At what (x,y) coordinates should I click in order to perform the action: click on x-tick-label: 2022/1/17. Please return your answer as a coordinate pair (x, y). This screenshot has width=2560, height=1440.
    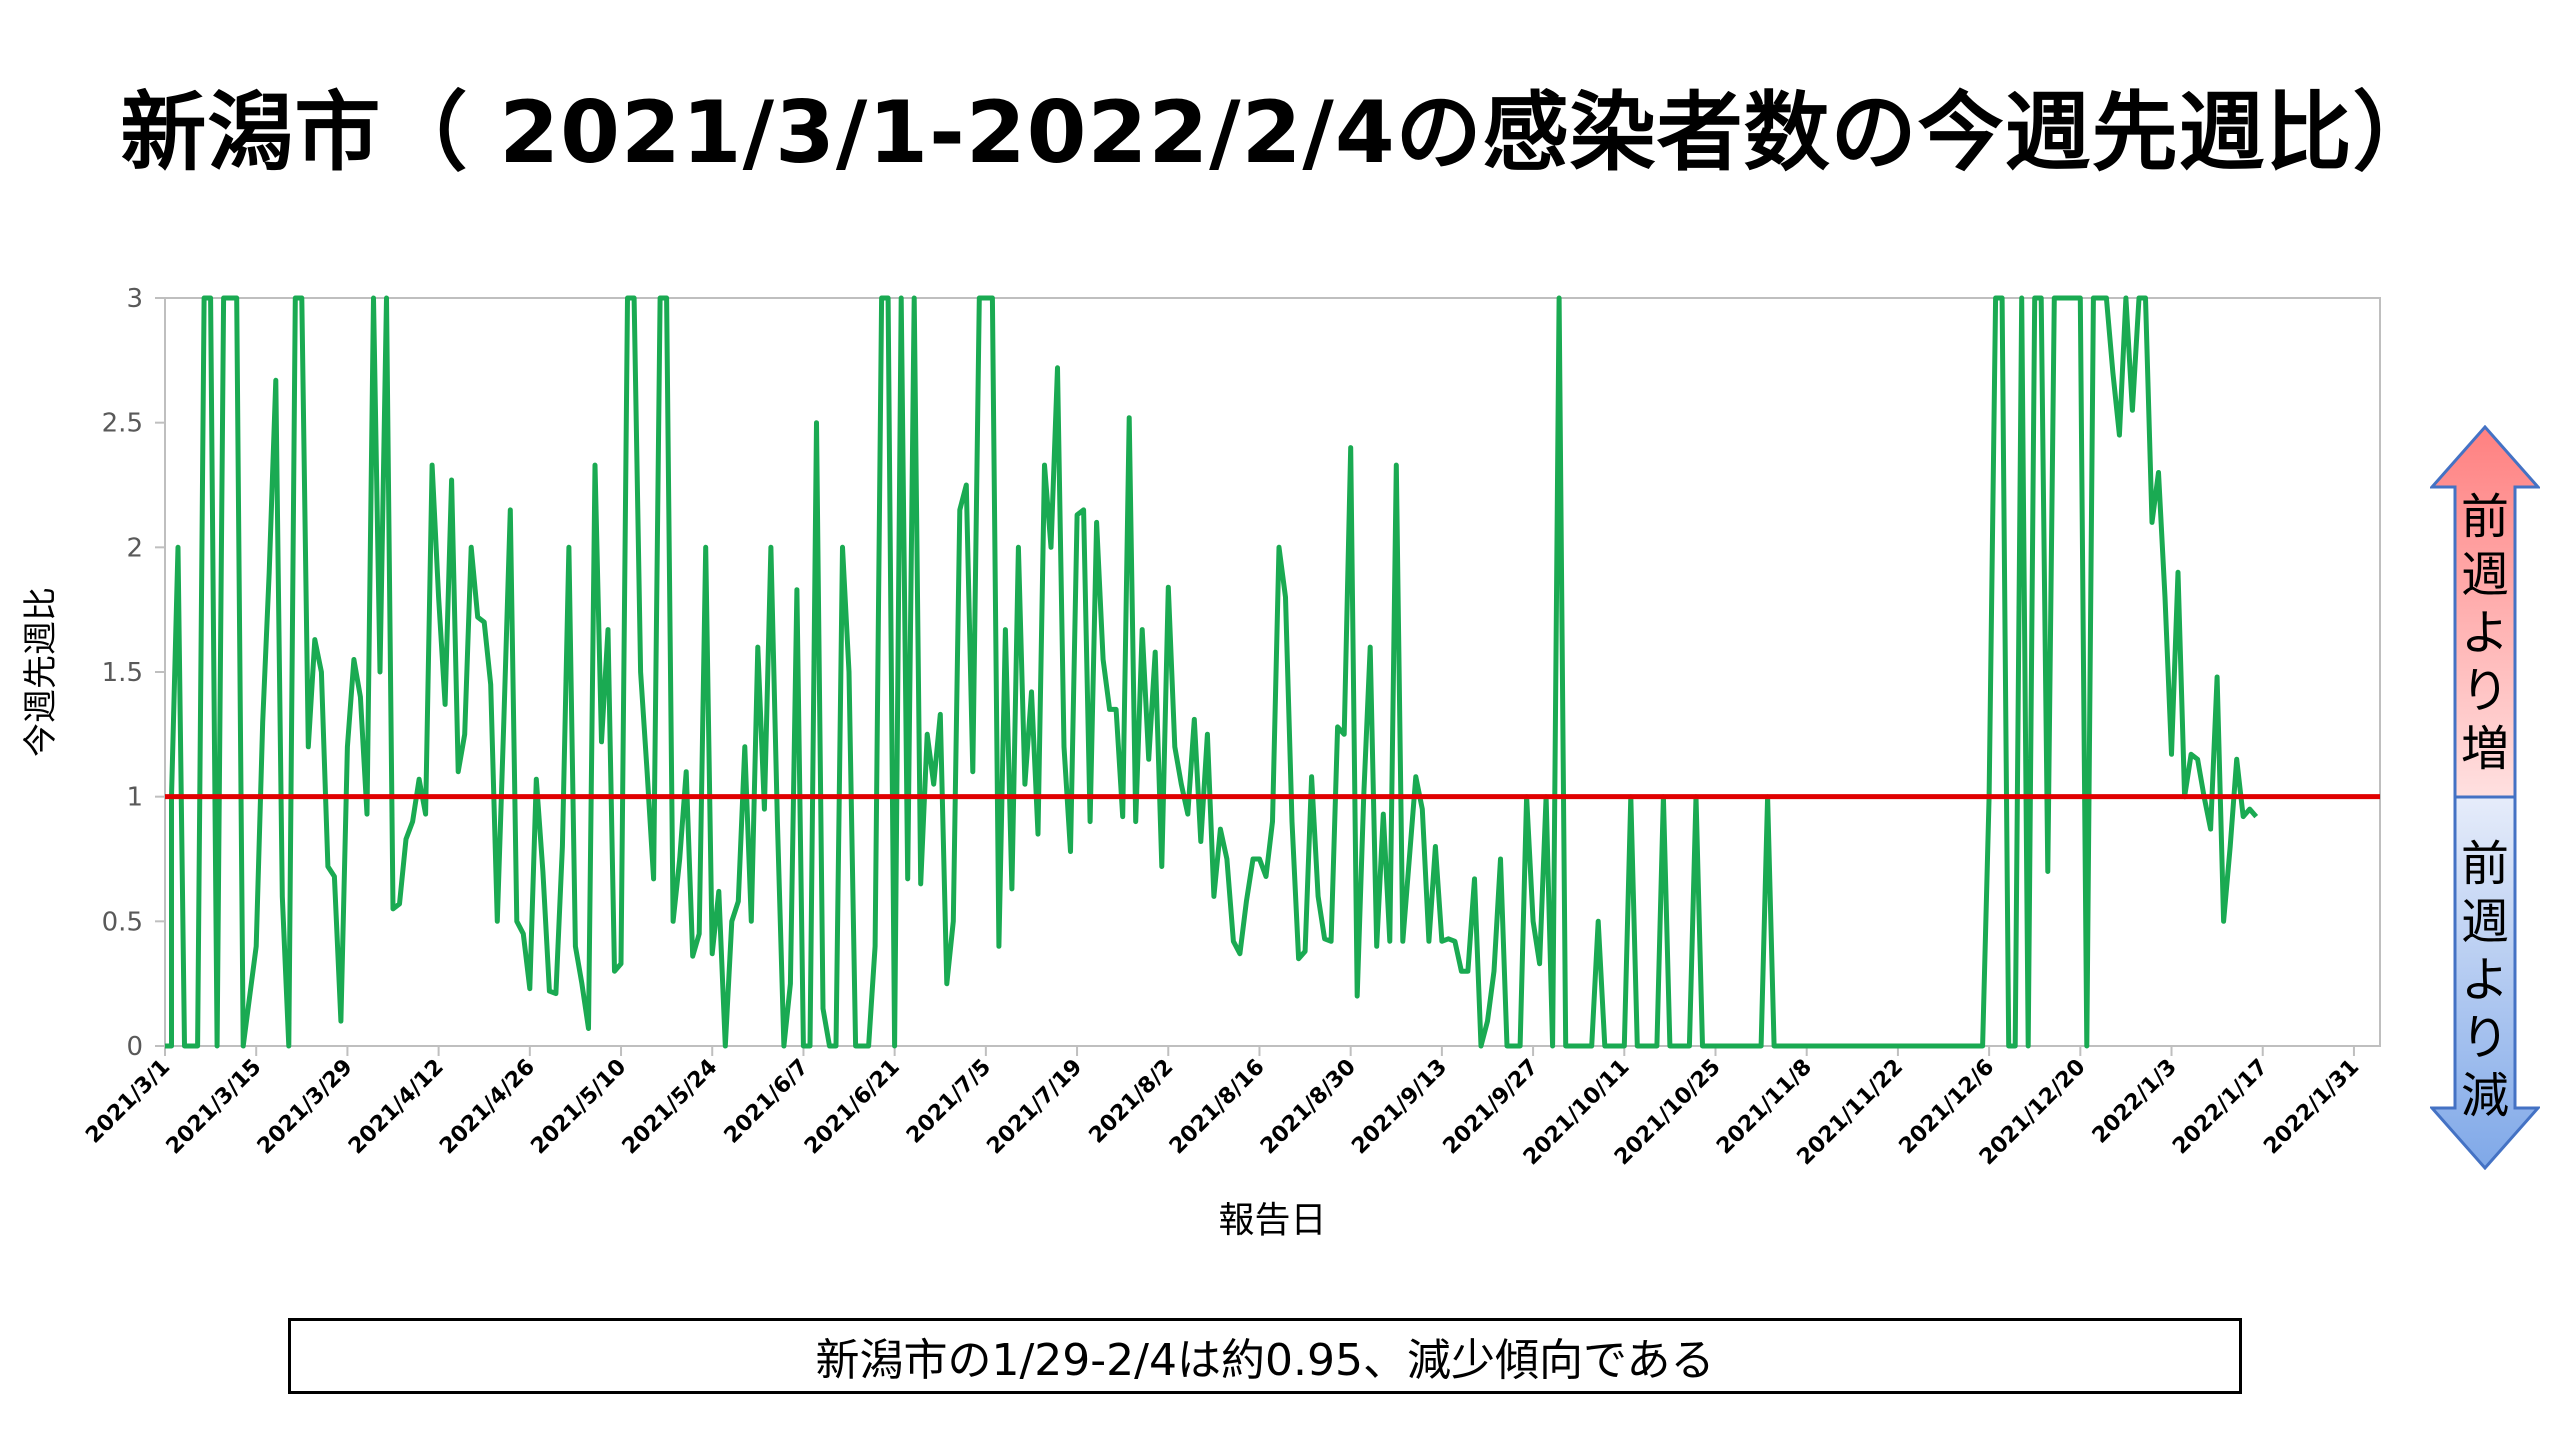
    Looking at the image, I should click on (2220, 1107).